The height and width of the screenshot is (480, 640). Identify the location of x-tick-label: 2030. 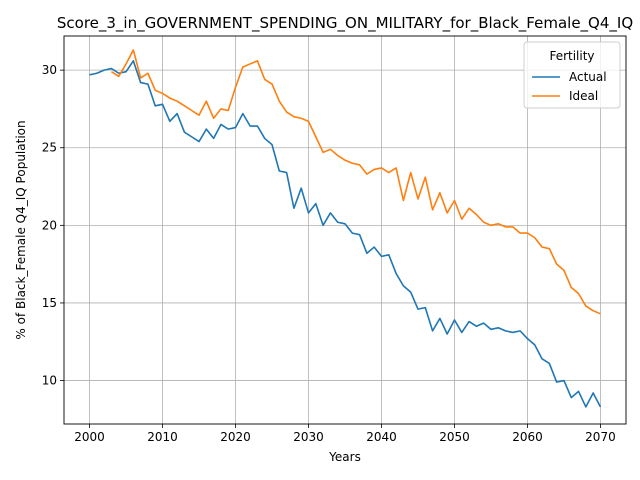
(308, 437).